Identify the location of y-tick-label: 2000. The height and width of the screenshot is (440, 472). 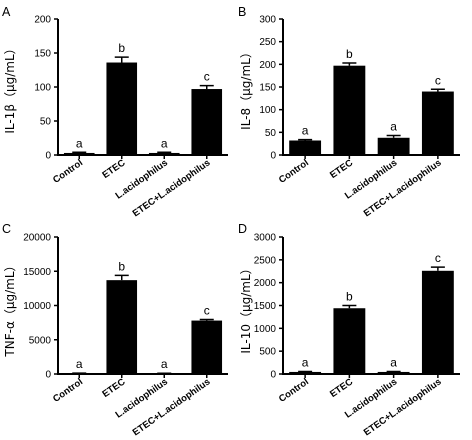
(265, 283).